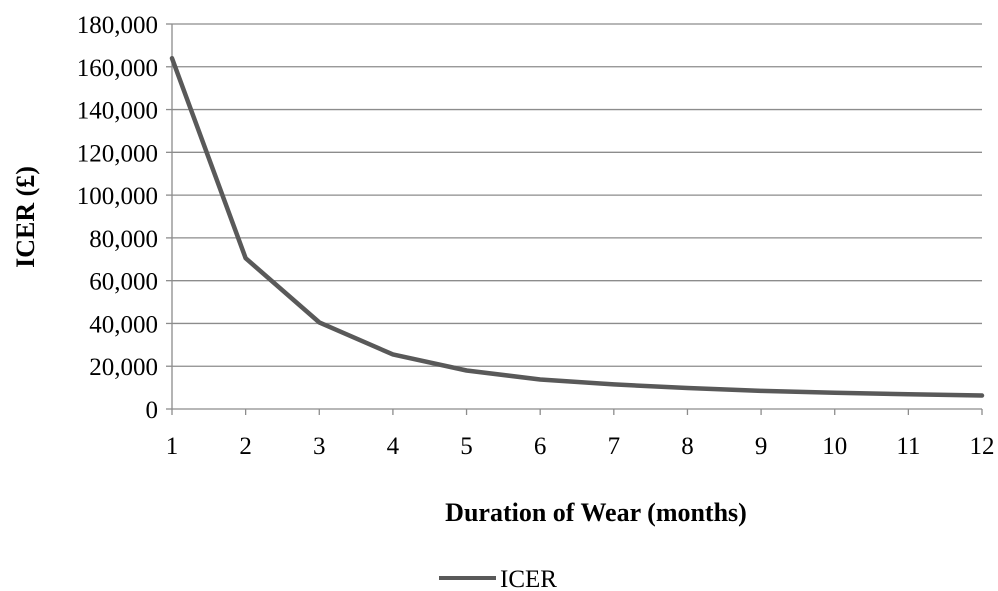 The height and width of the screenshot is (591, 998). What do you see at coordinates (117, 68) in the screenshot?
I see `y-tick-label: 160,000` at bounding box center [117, 68].